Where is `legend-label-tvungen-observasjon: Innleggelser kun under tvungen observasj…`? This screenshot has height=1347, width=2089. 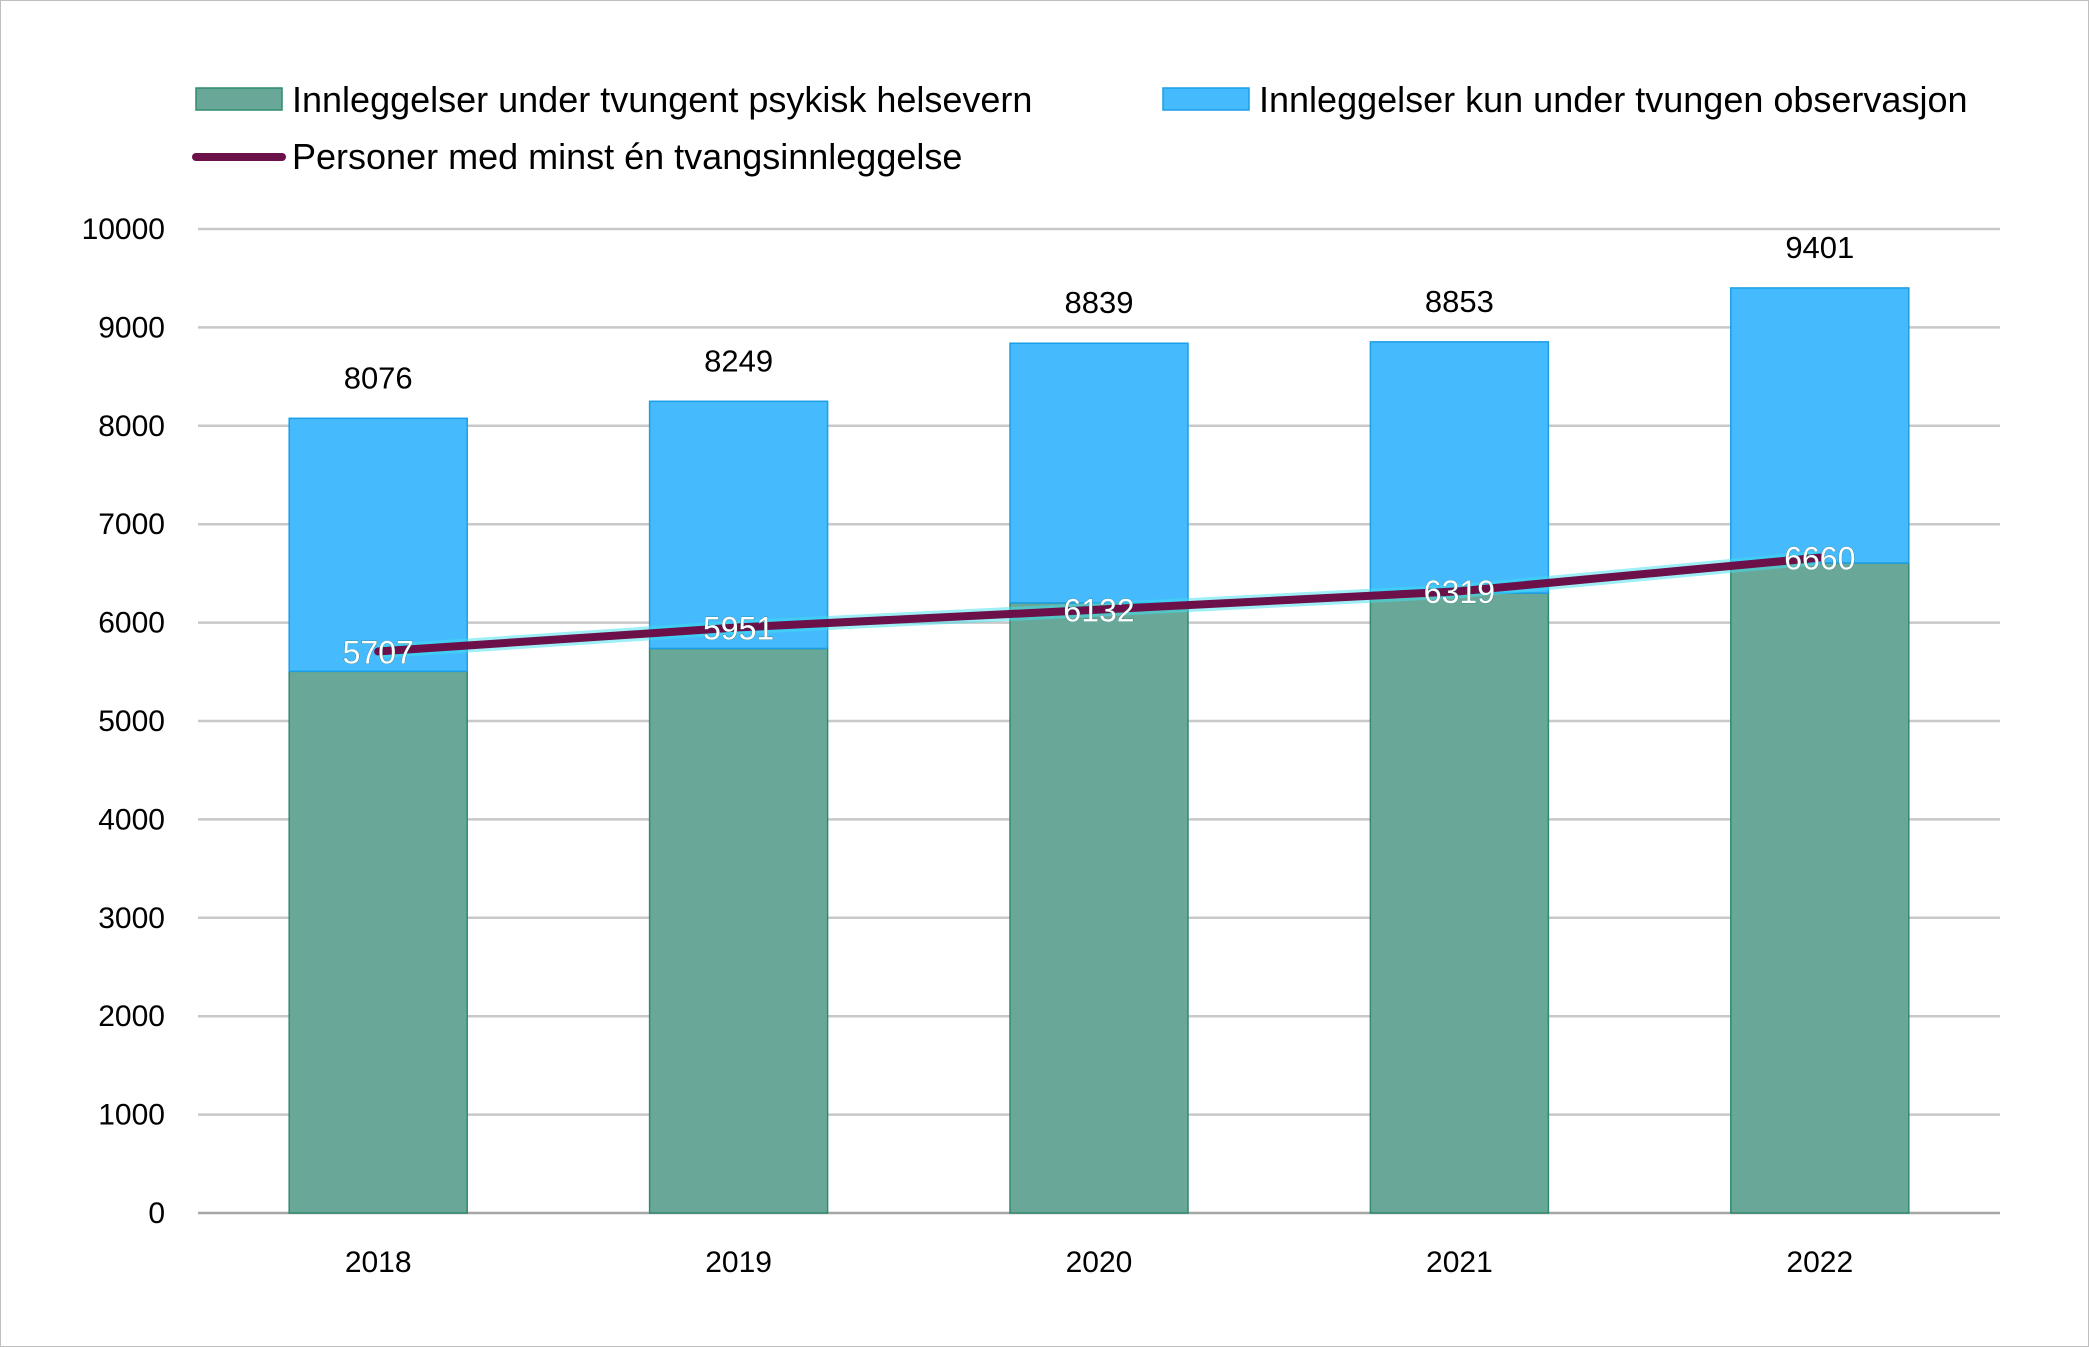
legend-label-tvungen-observasjon: Innleggelser kun under tvungen observasj… is located at coordinates (1613, 99).